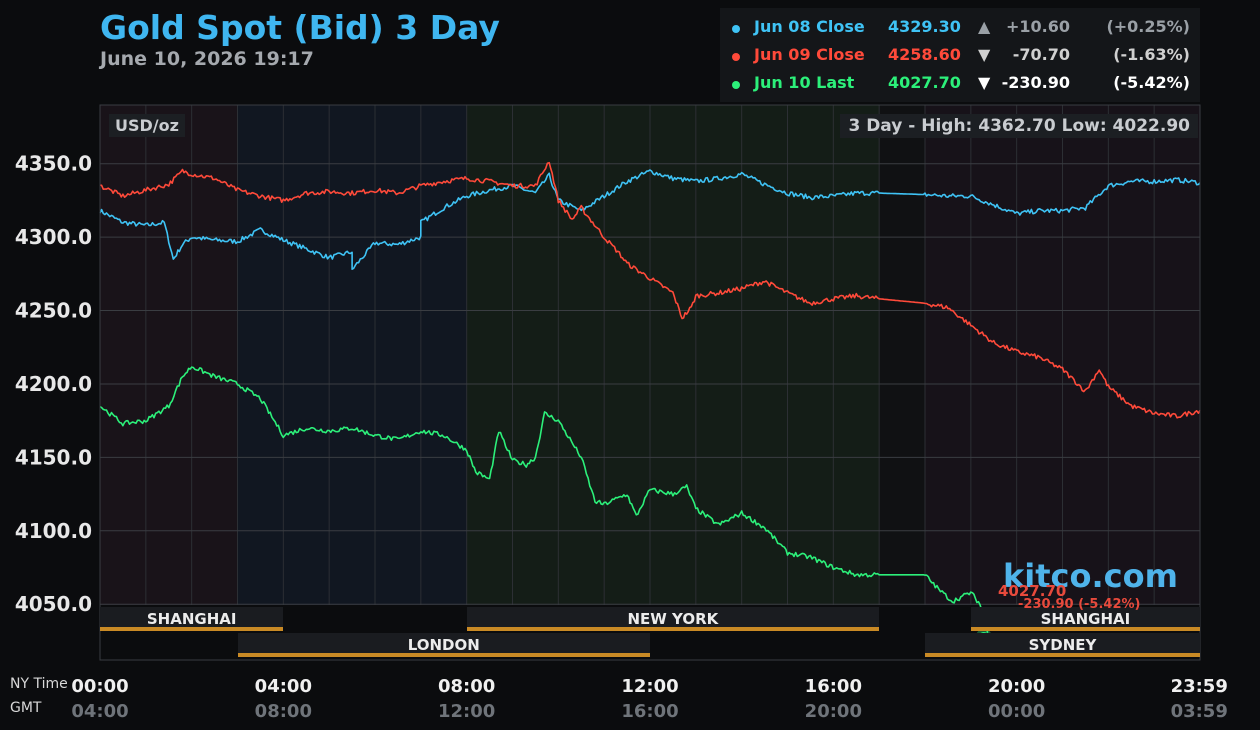  What do you see at coordinates (1037, 26) in the screenshot?
I see `legend-change: +10.60` at bounding box center [1037, 26].